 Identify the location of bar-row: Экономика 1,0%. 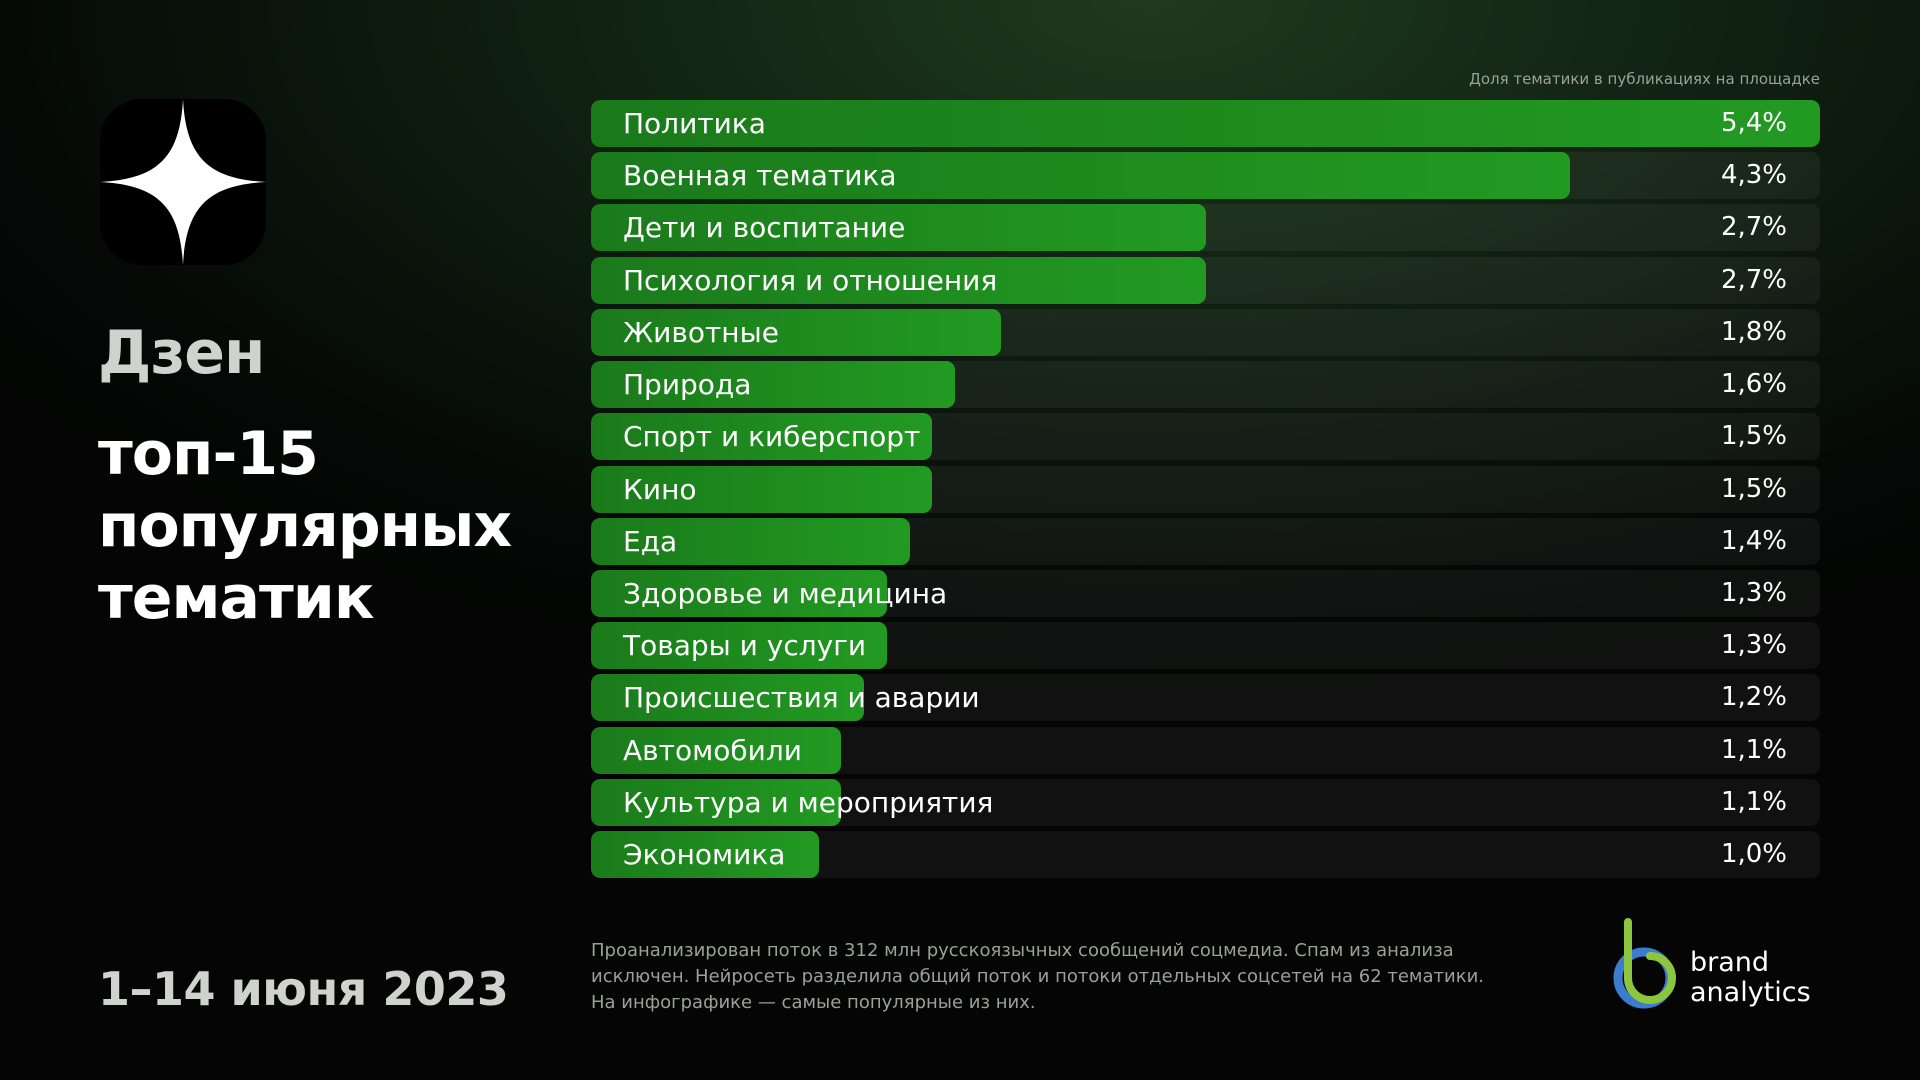
(1205, 854).